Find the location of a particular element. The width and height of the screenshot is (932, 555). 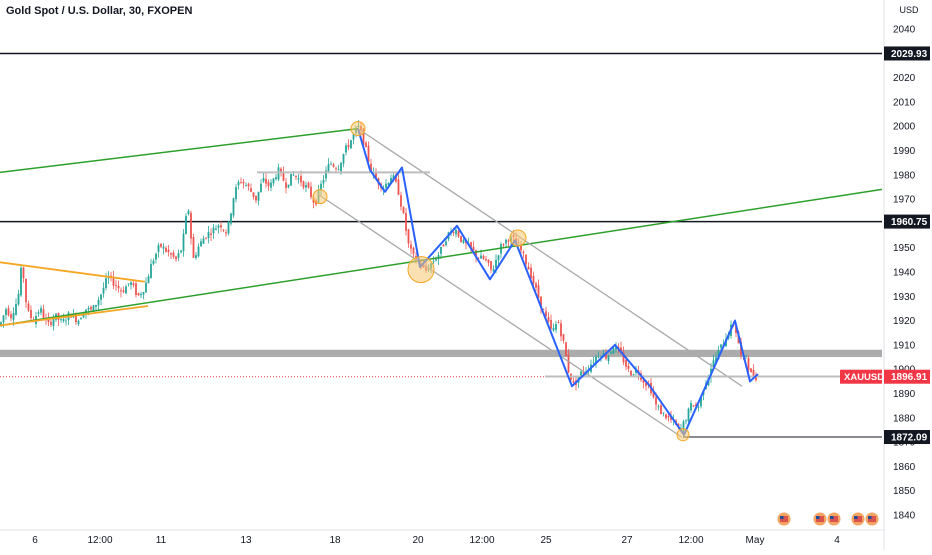

y-tick-label: 2020 is located at coordinates (904, 78).